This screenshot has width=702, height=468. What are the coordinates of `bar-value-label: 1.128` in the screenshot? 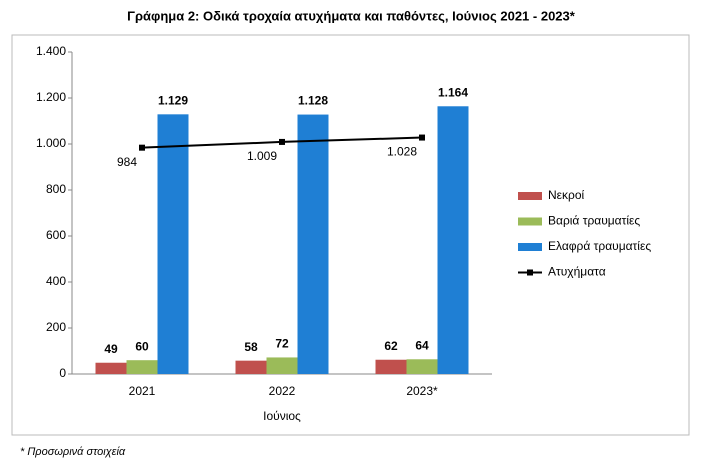 It's located at (313, 101).